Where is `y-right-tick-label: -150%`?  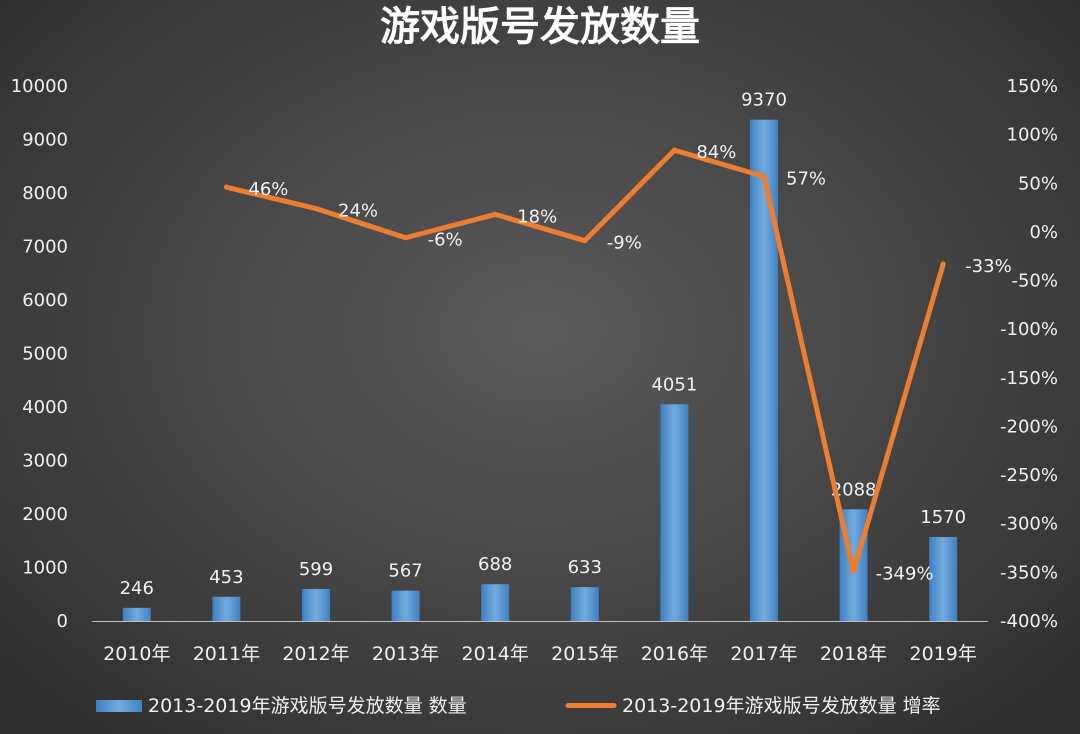 y-right-tick-label: -150% is located at coordinates (1029, 378).